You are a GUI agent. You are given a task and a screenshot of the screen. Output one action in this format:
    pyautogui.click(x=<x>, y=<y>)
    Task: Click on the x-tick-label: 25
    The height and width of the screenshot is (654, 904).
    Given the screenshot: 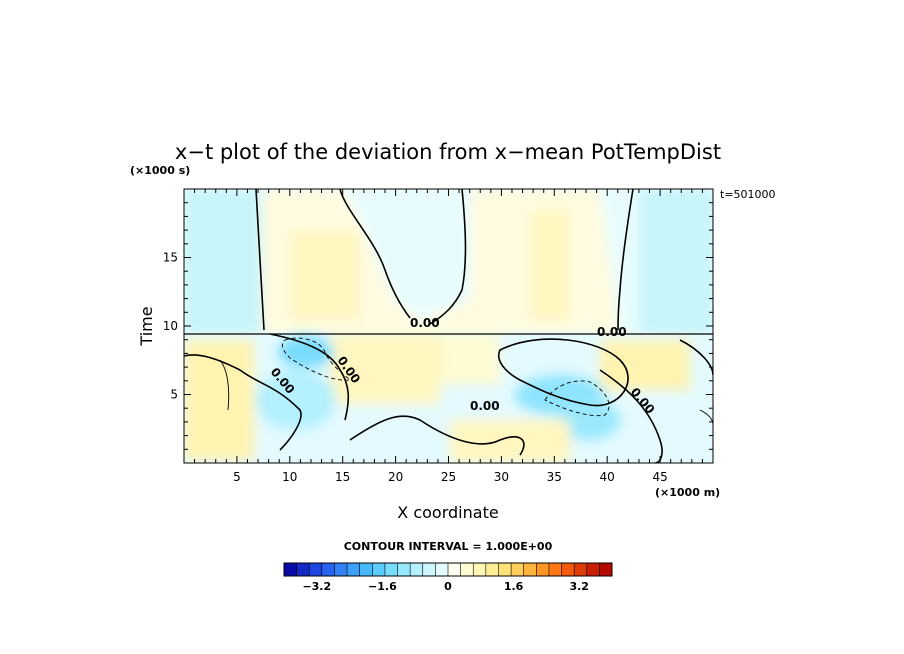 What is the action you would take?
    pyautogui.click(x=448, y=477)
    